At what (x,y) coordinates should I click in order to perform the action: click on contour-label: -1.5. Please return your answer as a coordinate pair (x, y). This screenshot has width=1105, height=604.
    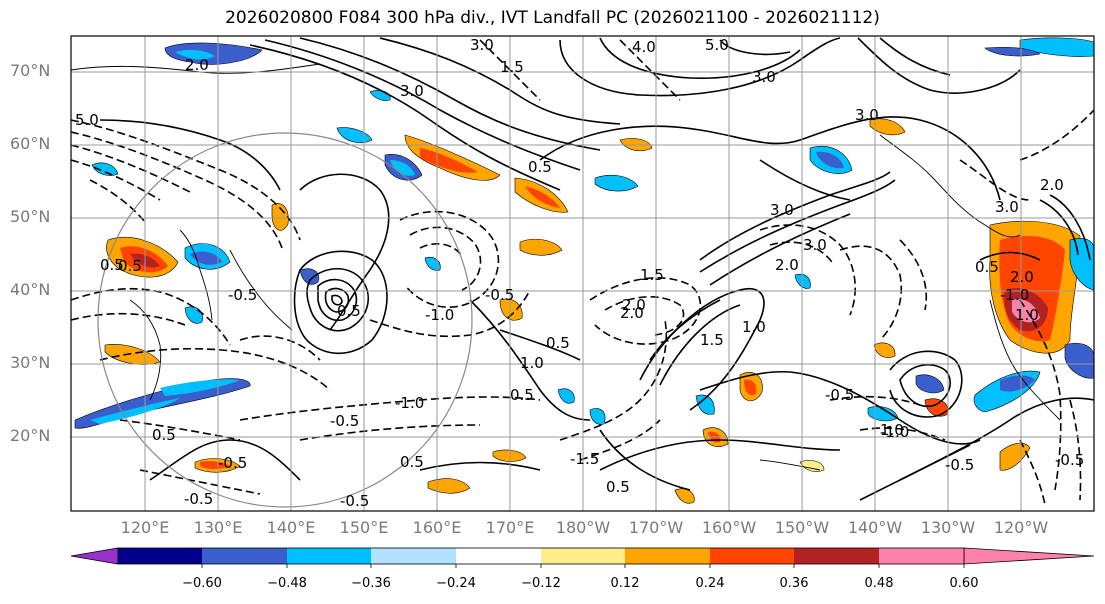
    Looking at the image, I should click on (584, 459).